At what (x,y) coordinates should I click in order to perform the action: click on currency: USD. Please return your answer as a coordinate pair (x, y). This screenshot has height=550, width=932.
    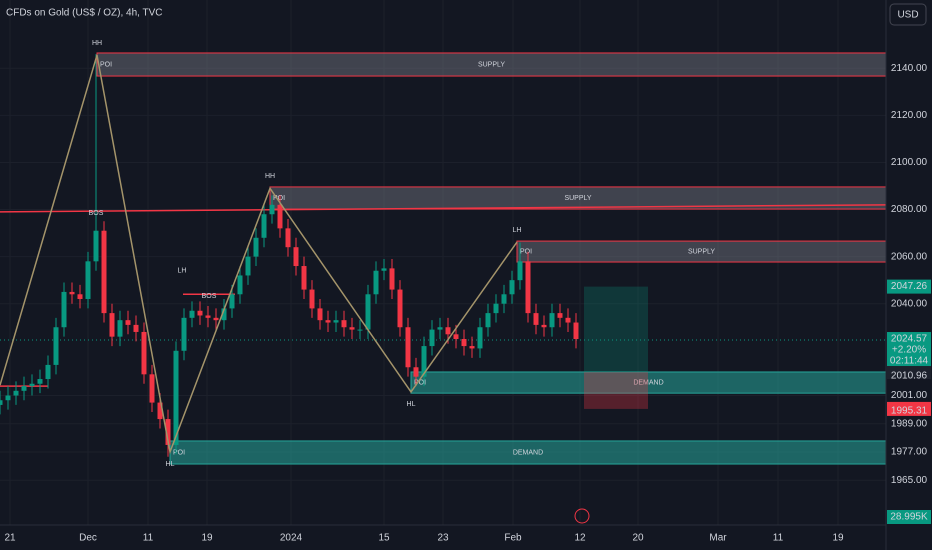
    Looking at the image, I should click on (907, 15).